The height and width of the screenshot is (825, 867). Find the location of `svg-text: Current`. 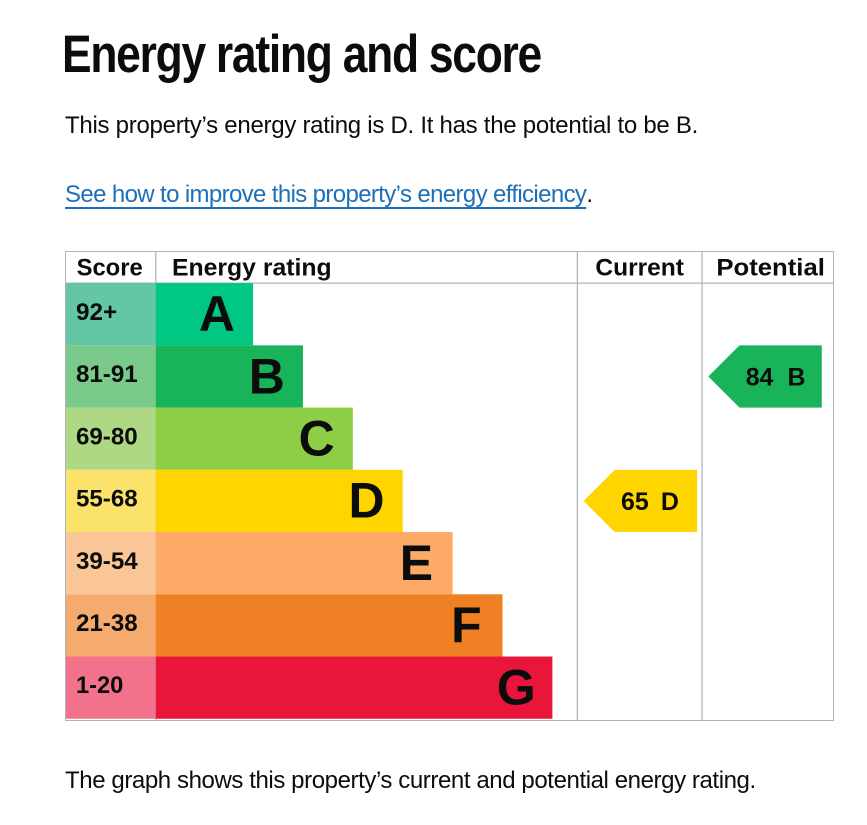

svg-text: Current is located at coordinates (639, 268).